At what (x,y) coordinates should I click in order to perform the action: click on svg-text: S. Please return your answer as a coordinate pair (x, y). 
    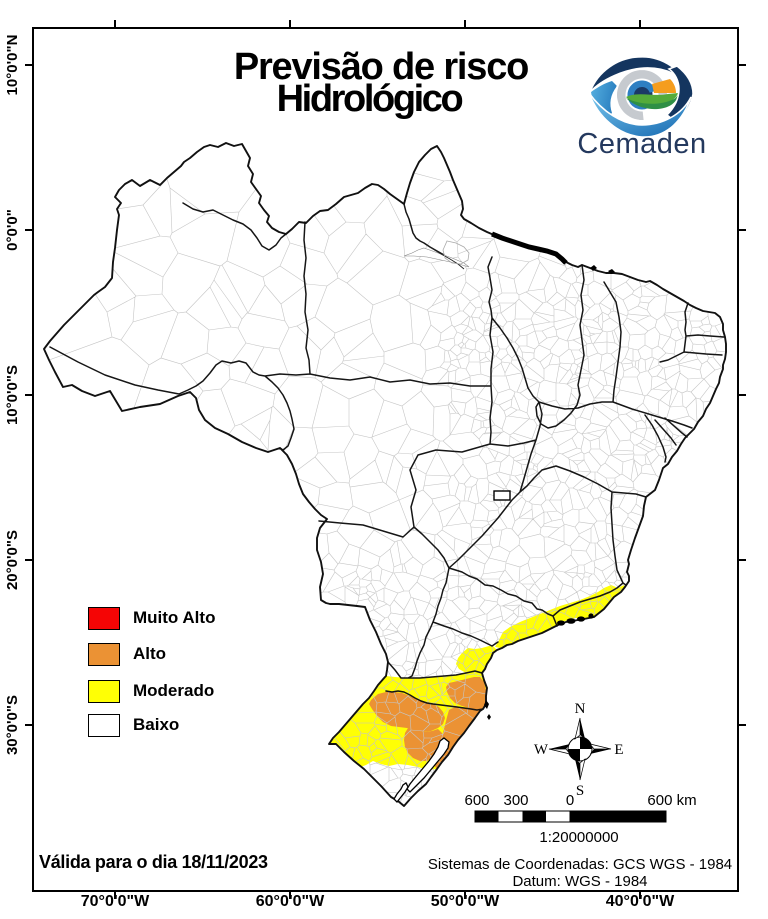
    Looking at the image, I should click on (580, 791).